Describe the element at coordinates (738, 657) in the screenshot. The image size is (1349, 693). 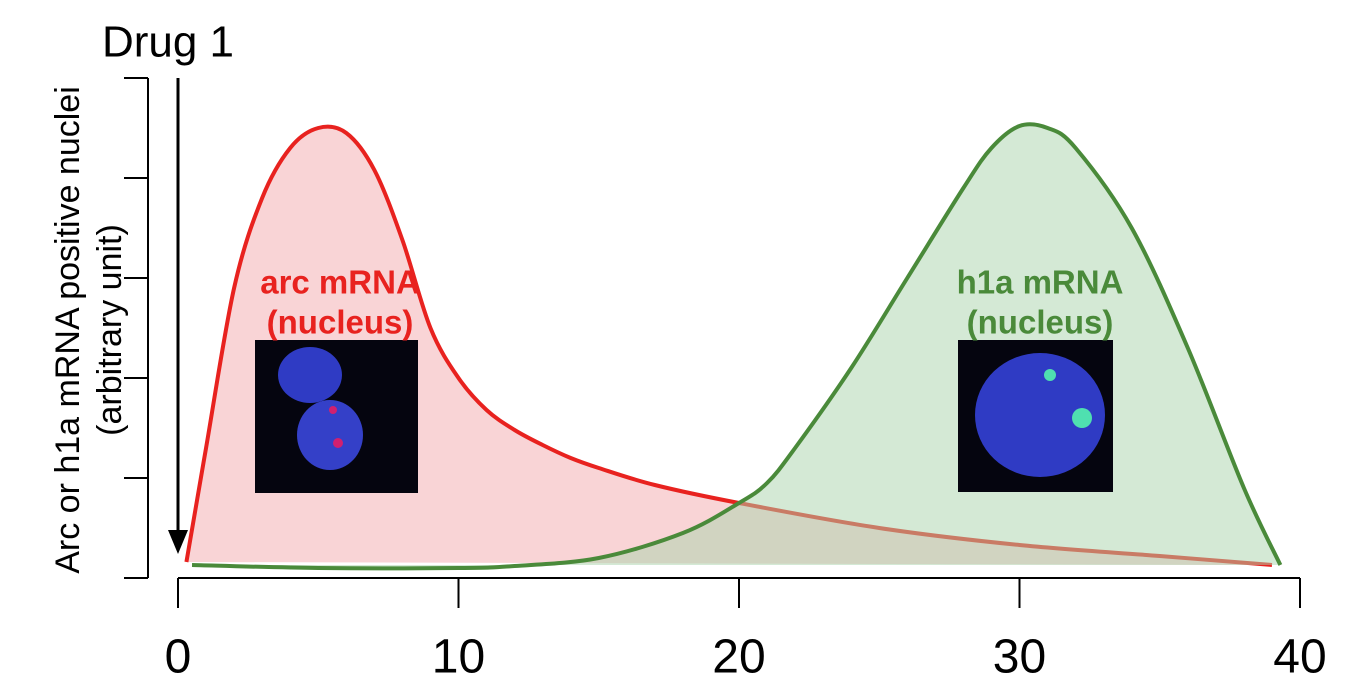
I see `x-tick-label: 20` at that location.